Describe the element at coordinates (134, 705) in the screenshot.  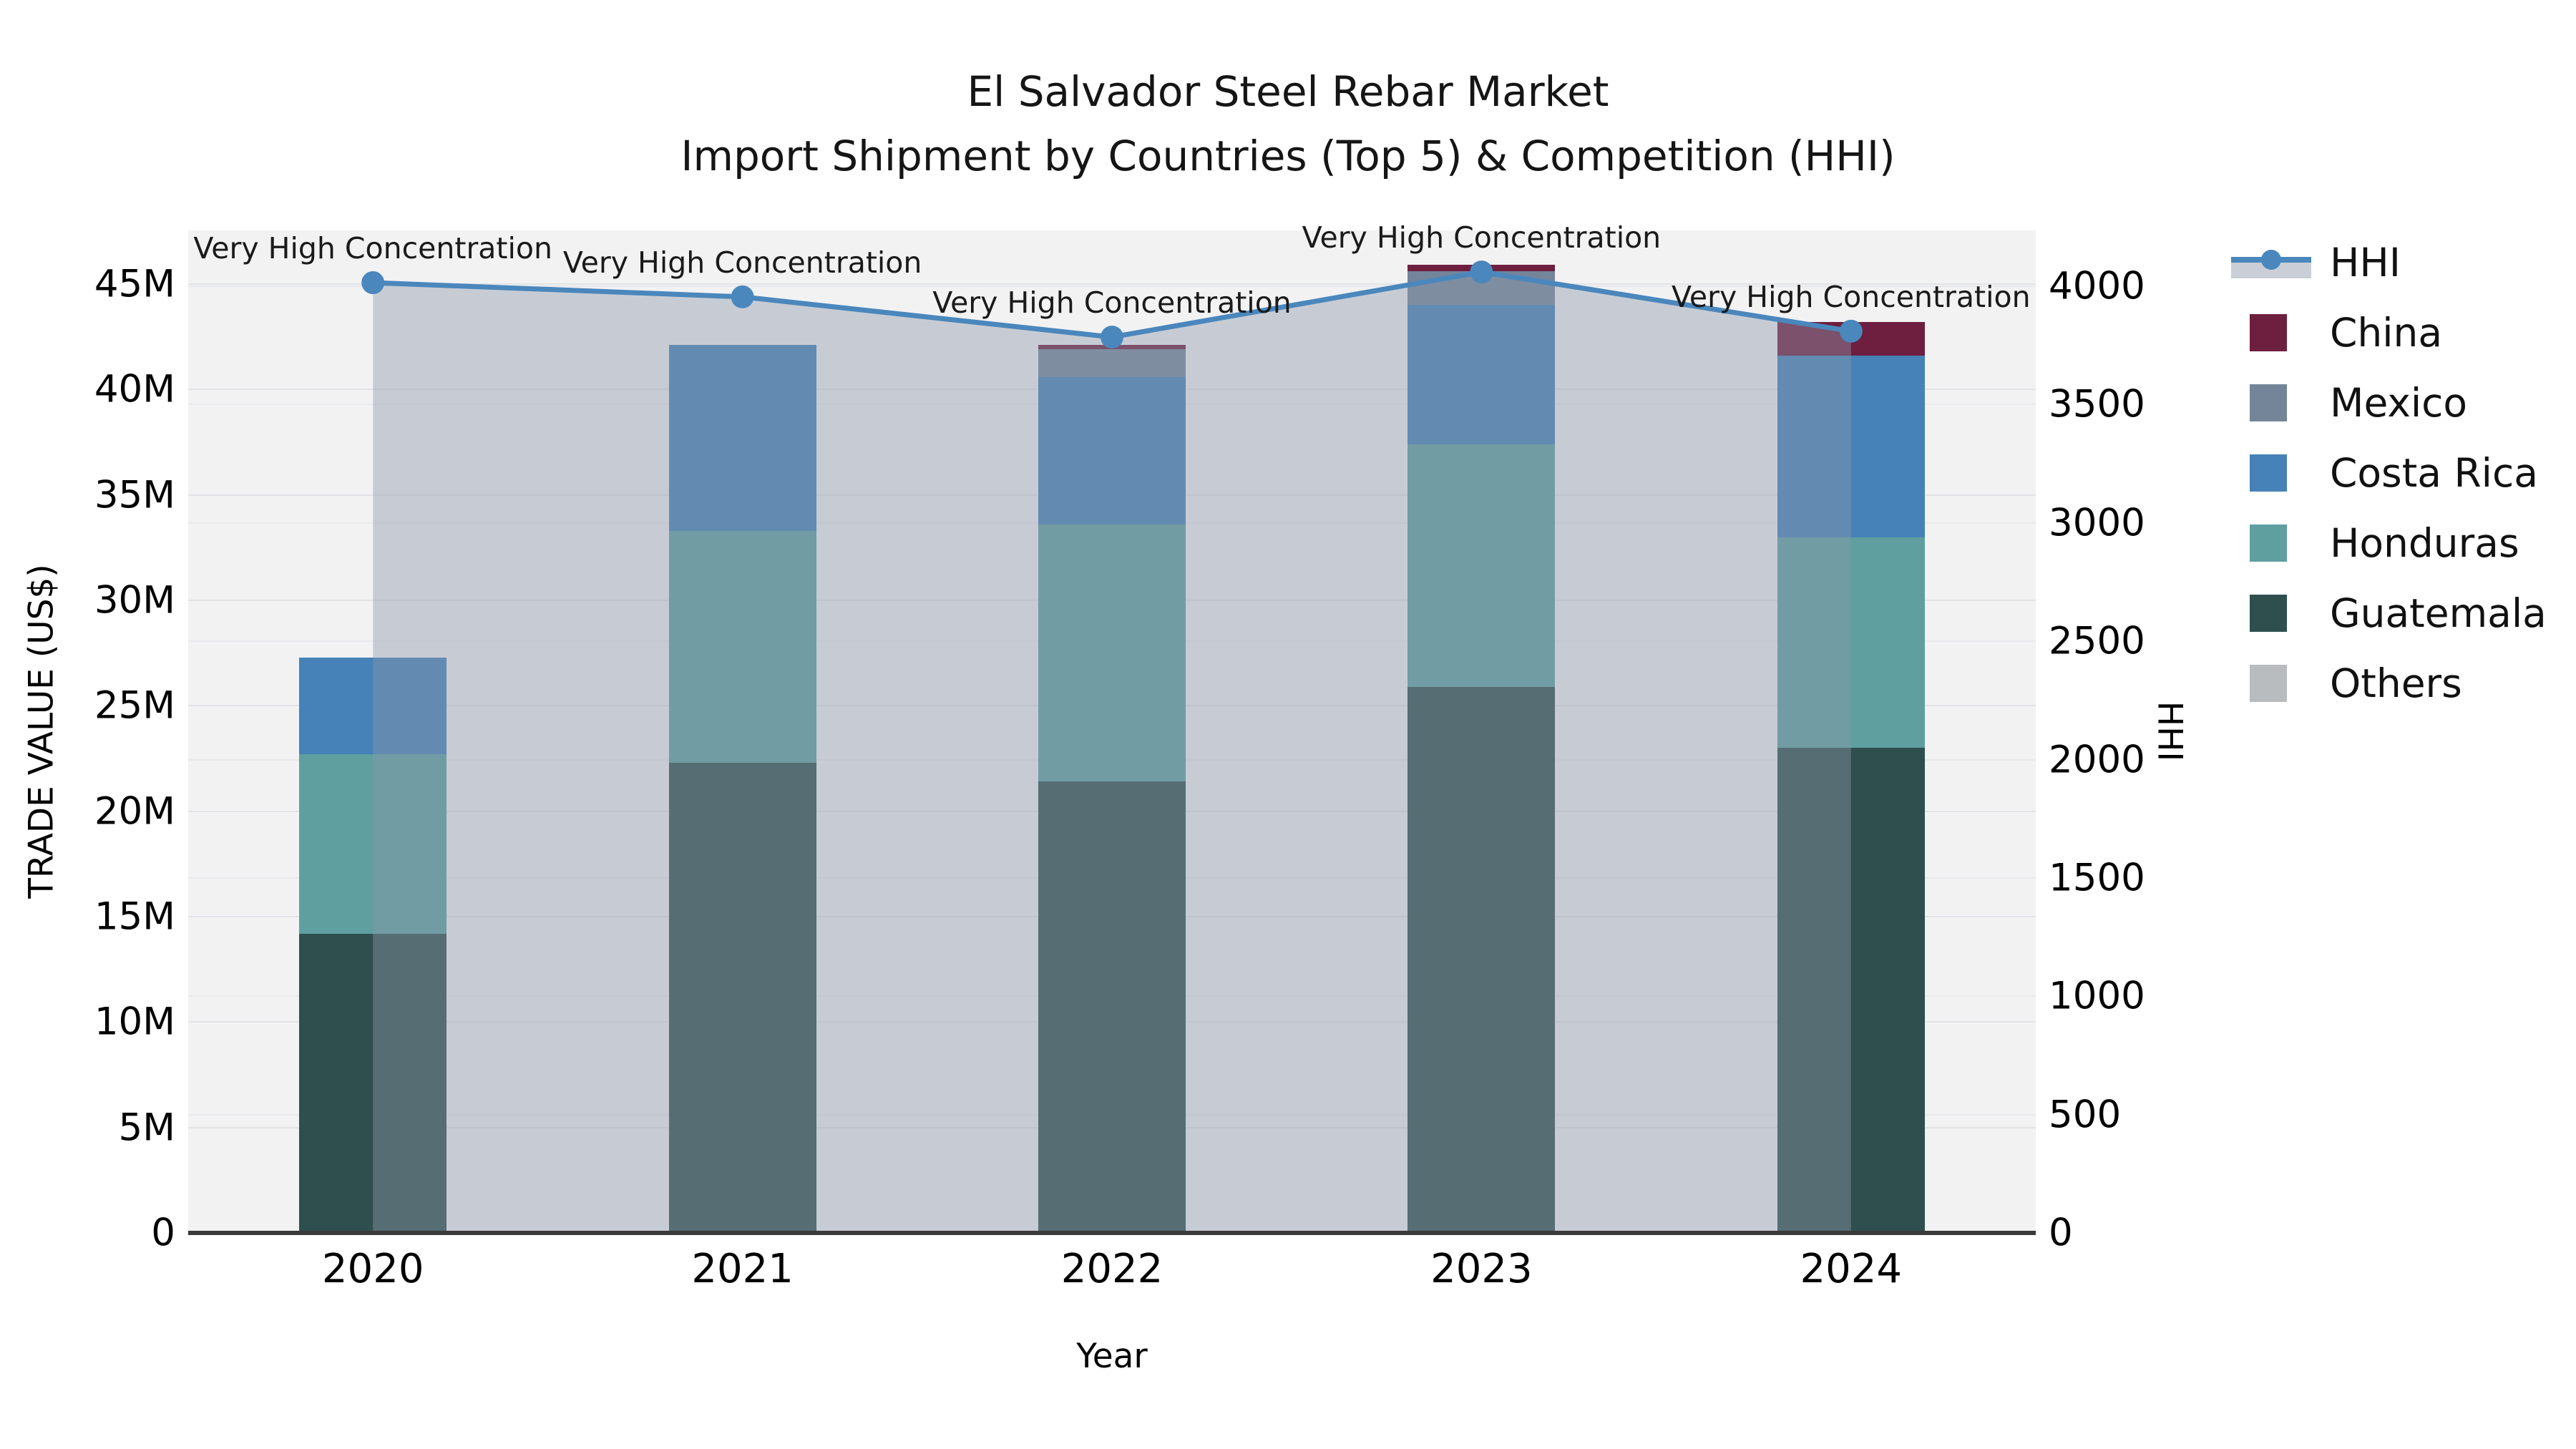
I see `y-left-tick-25M: 25M` at that location.